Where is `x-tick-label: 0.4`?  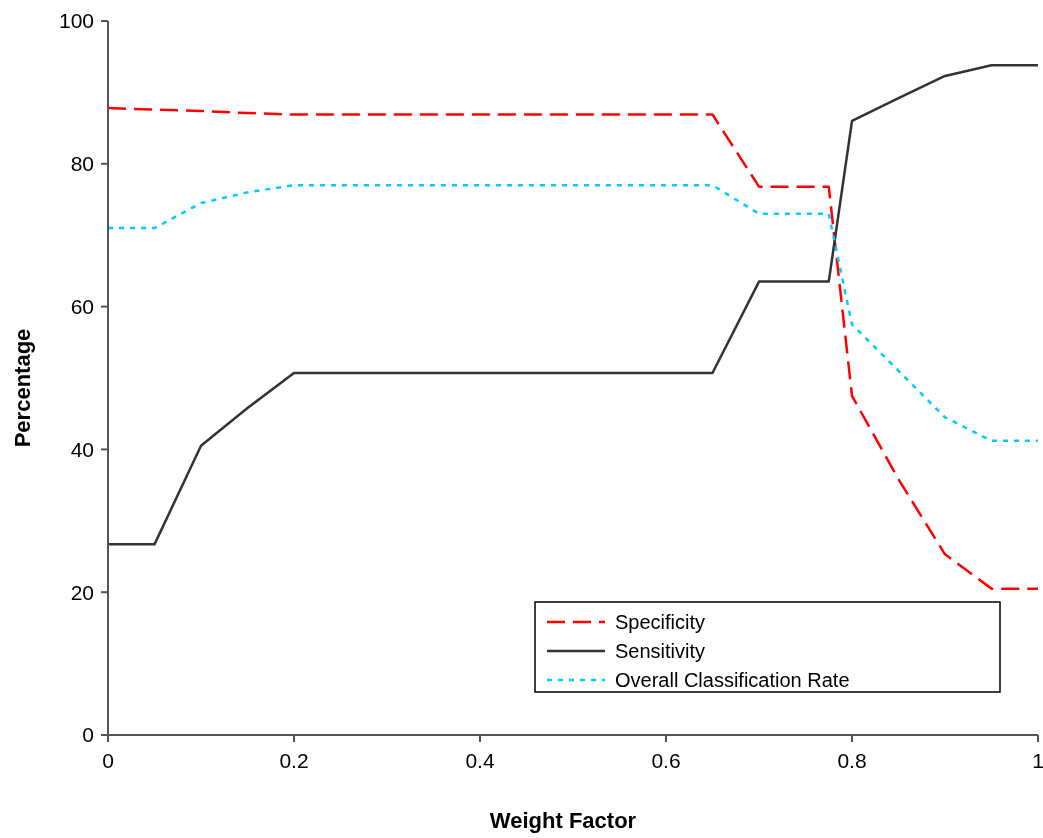 x-tick-label: 0.4 is located at coordinates (480, 760).